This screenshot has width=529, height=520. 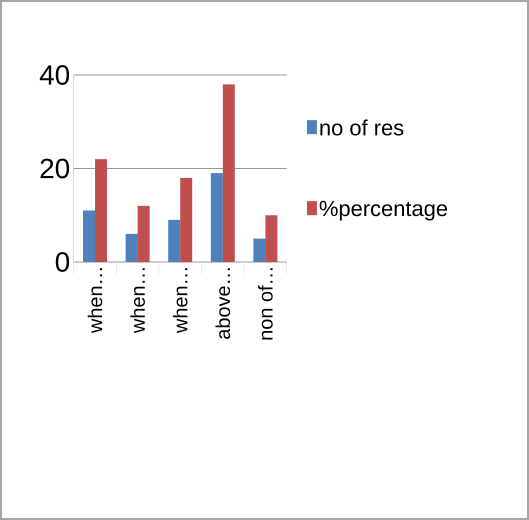 What do you see at coordinates (362, 127) in the screenshot?
I see `legend-label: no of res` at bounding box center [362, 127].